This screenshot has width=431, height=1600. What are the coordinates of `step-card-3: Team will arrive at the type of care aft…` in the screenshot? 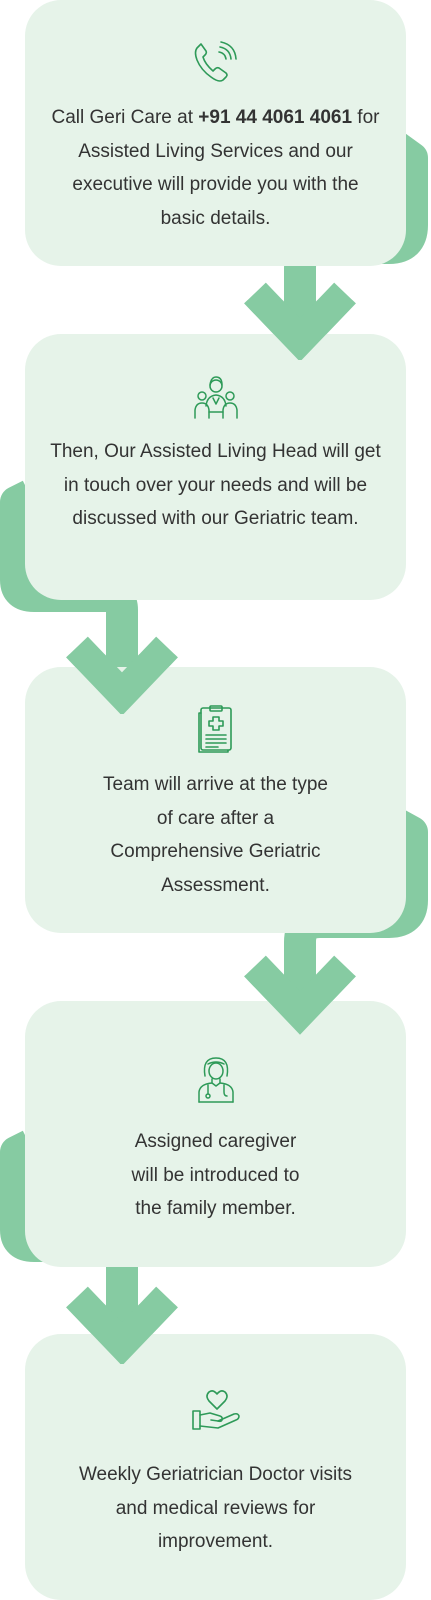 It's located at (215, 800).